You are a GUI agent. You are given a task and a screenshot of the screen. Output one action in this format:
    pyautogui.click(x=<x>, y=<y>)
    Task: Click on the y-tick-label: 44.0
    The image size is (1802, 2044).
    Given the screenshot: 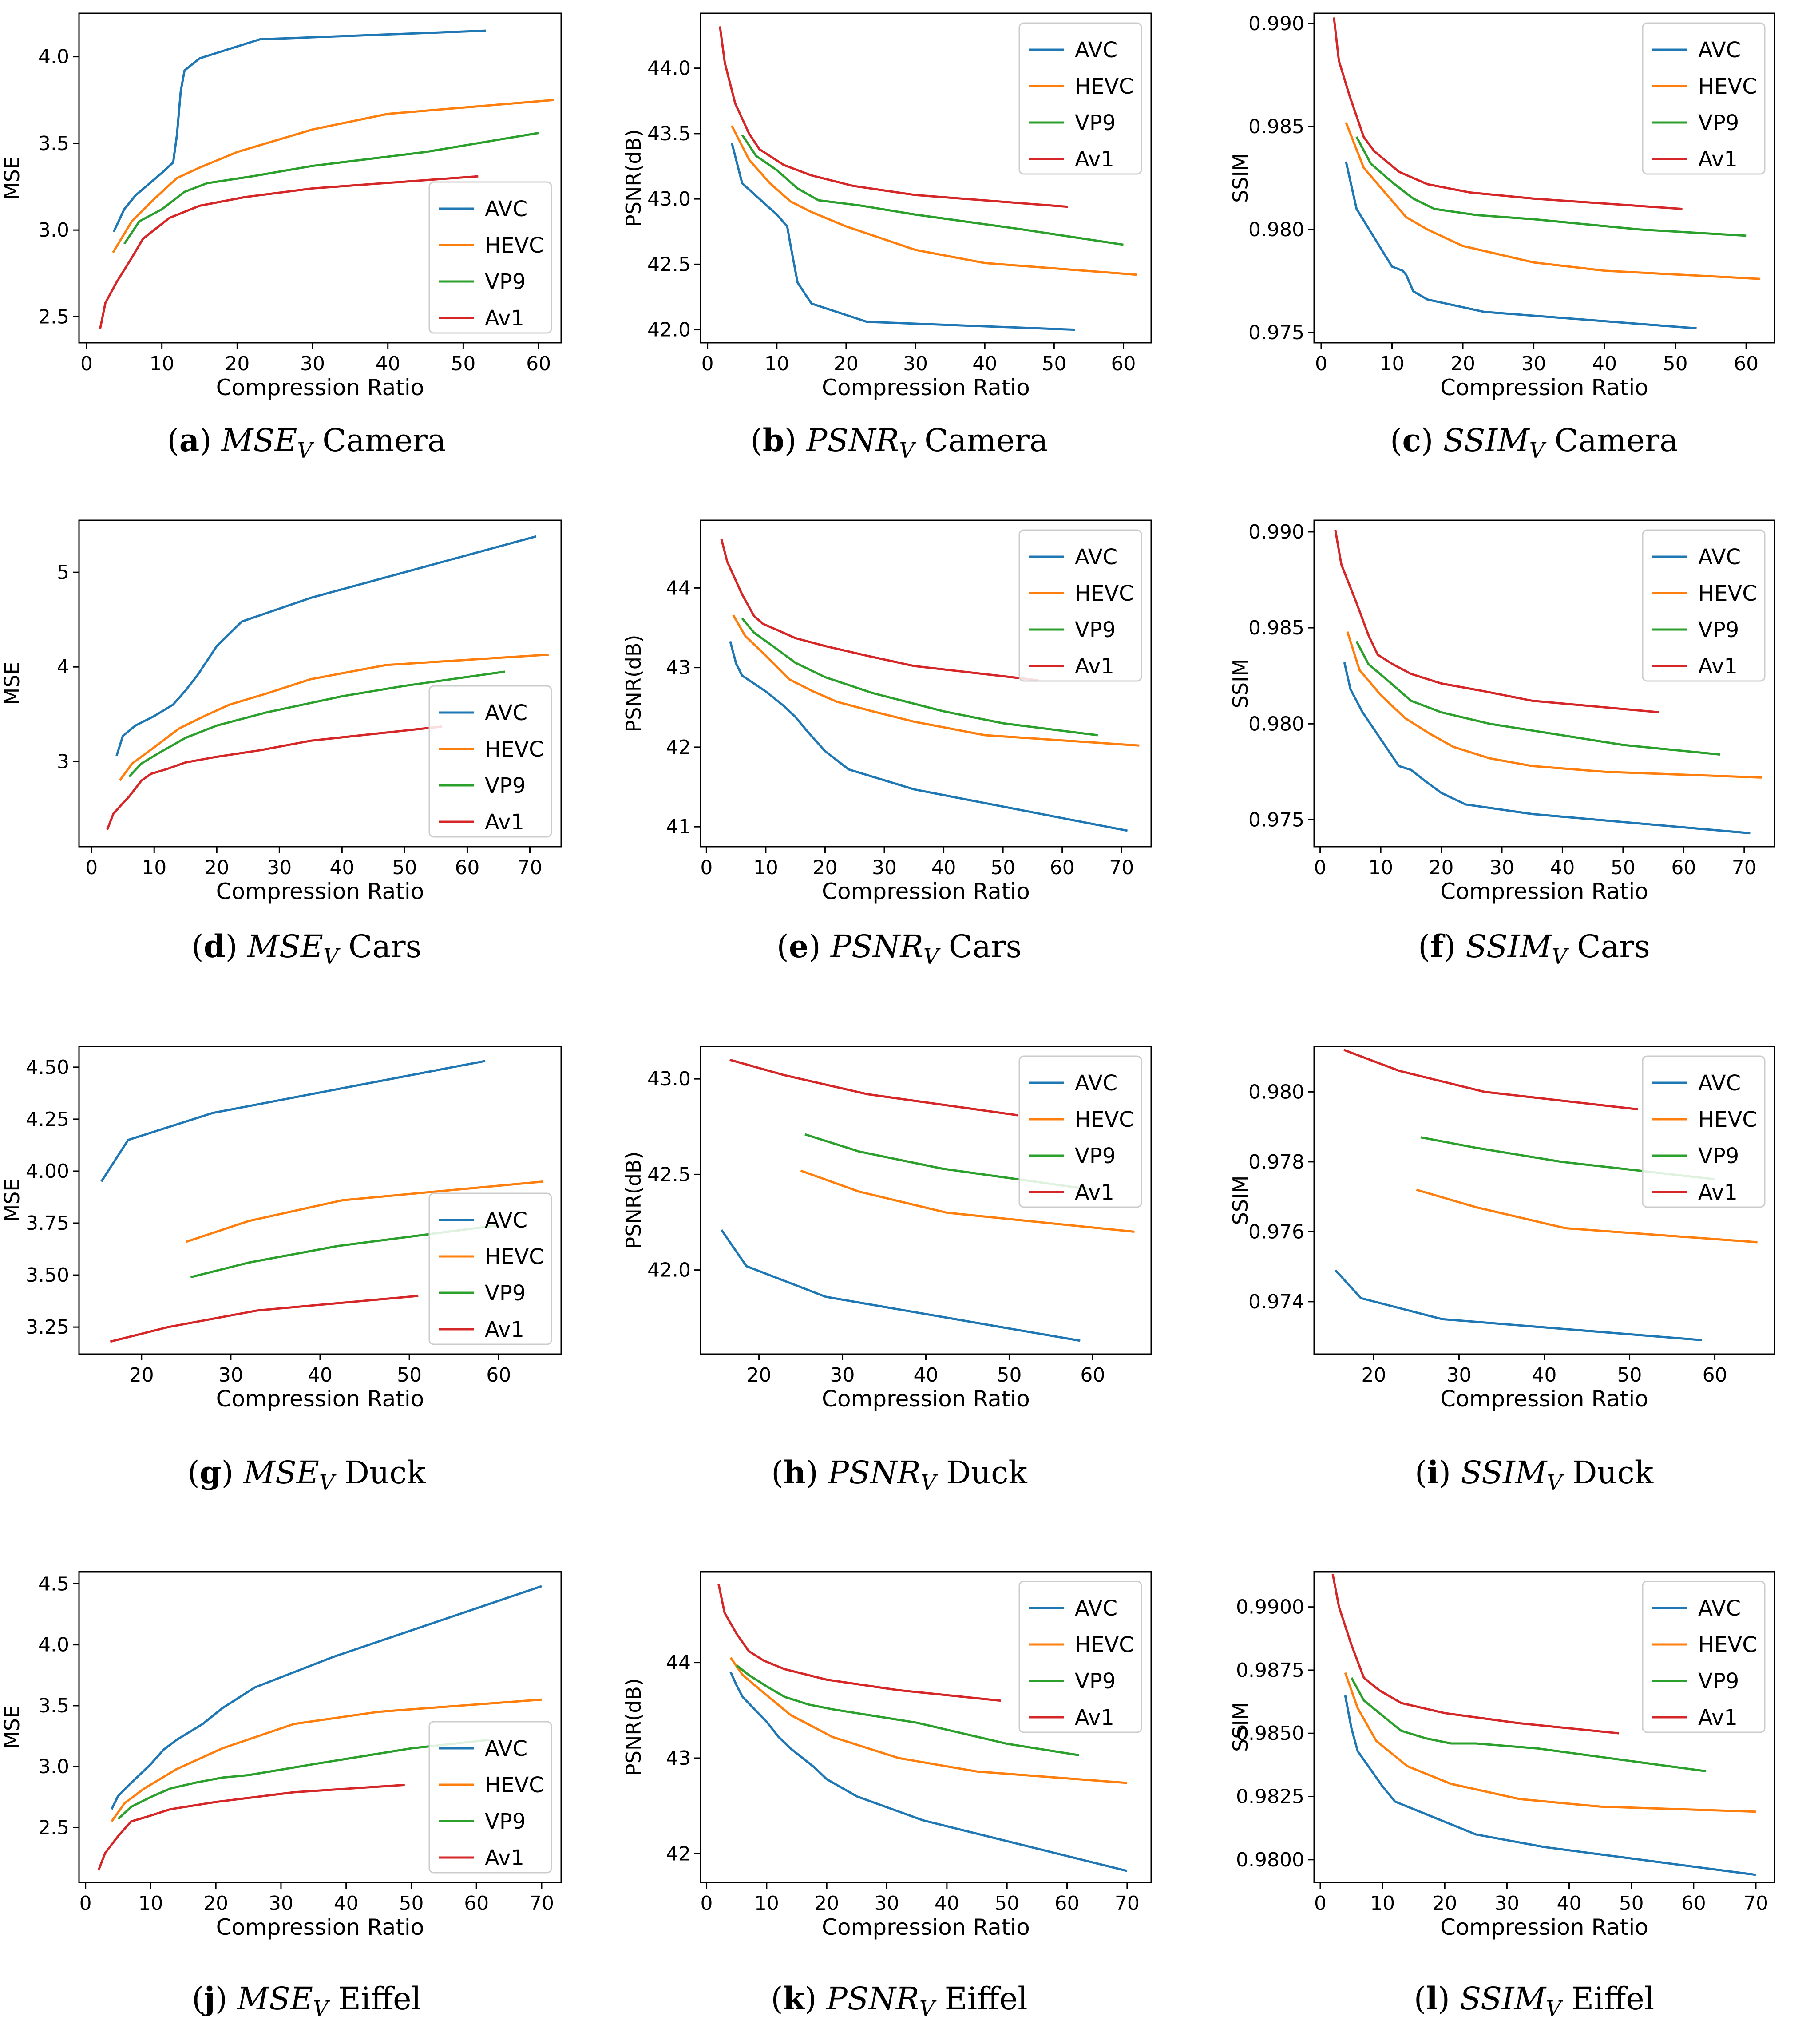 What is the action you would take?
    pyautogui.click(x=669, y=68)
    